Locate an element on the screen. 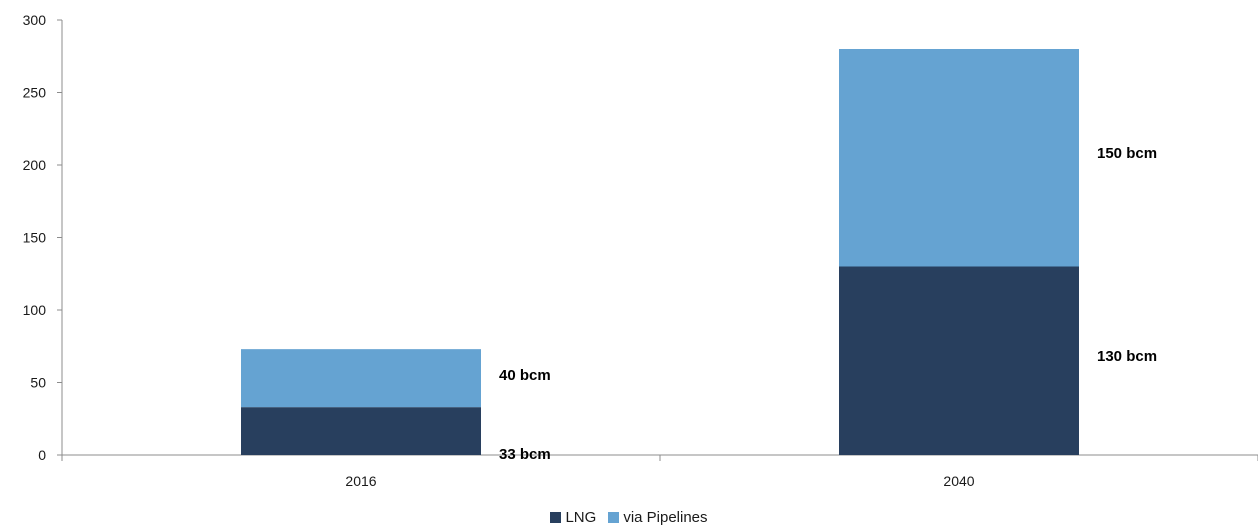  y-tick-label: 250 is located at coordinates (35, 93).